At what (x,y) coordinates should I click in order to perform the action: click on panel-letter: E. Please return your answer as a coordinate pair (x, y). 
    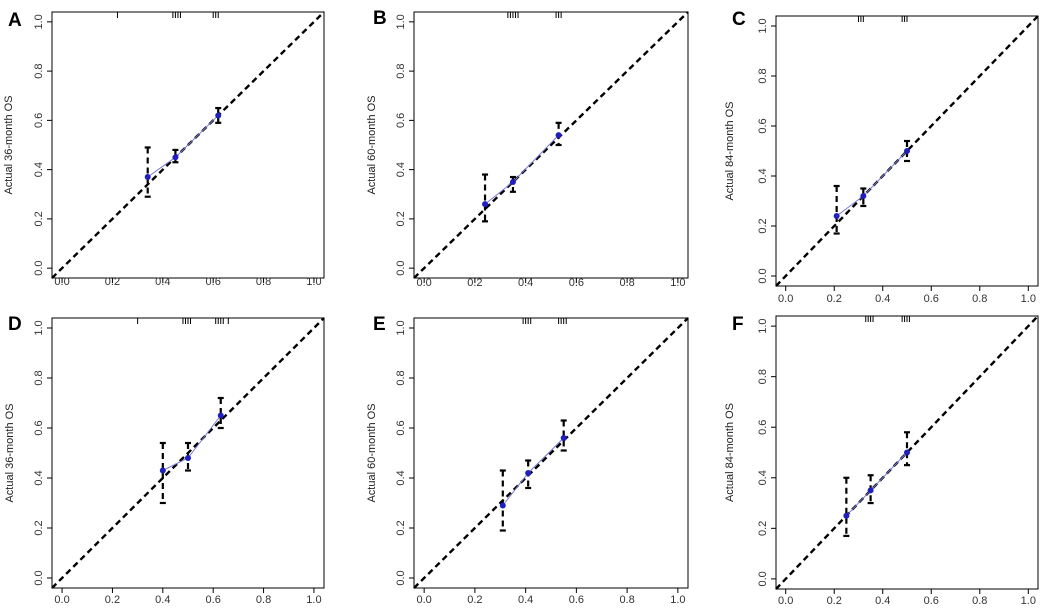
    Looking at the image, I should click on (379, 324).